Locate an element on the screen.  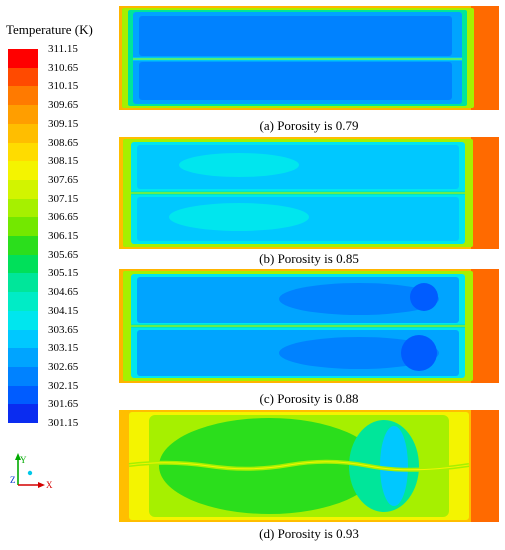
temperature-colorbar is located at coordinates (23, 236).